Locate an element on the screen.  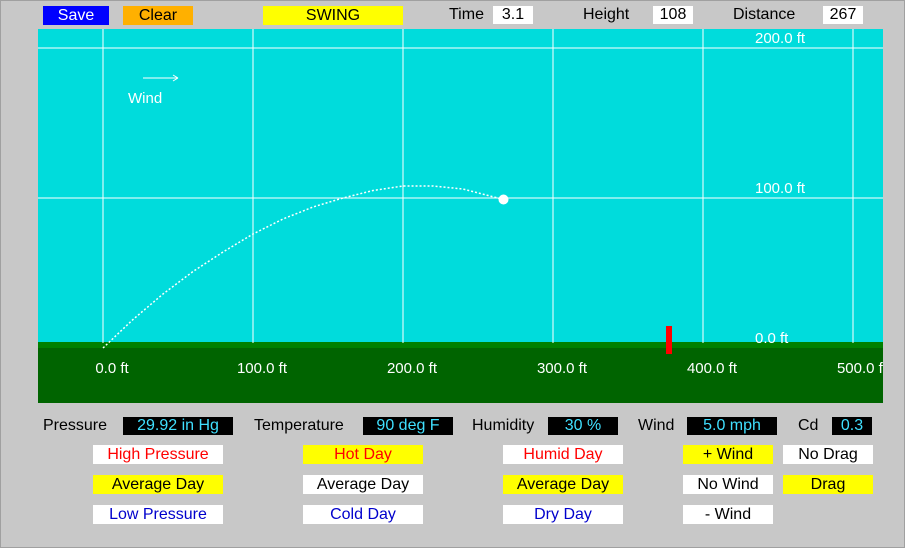
preset-button: Dry Day is located at coordinates (563, 514).